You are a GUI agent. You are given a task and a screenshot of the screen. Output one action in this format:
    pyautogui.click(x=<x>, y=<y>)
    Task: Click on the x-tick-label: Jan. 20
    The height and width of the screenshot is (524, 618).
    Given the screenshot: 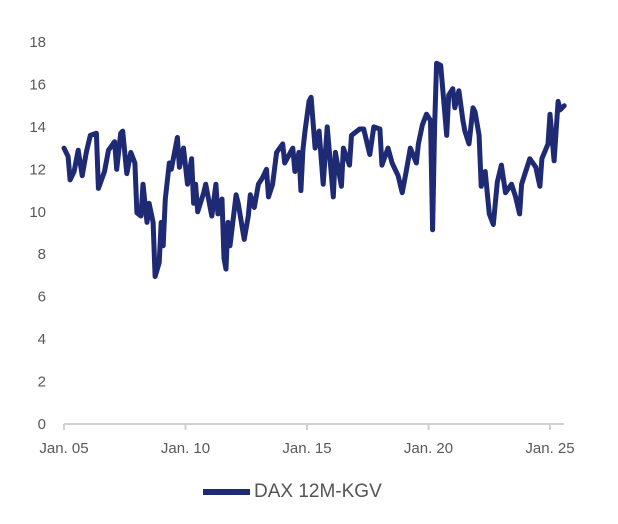 What is the action you would take?
    pyautogui.click(x=428, y=448)
    